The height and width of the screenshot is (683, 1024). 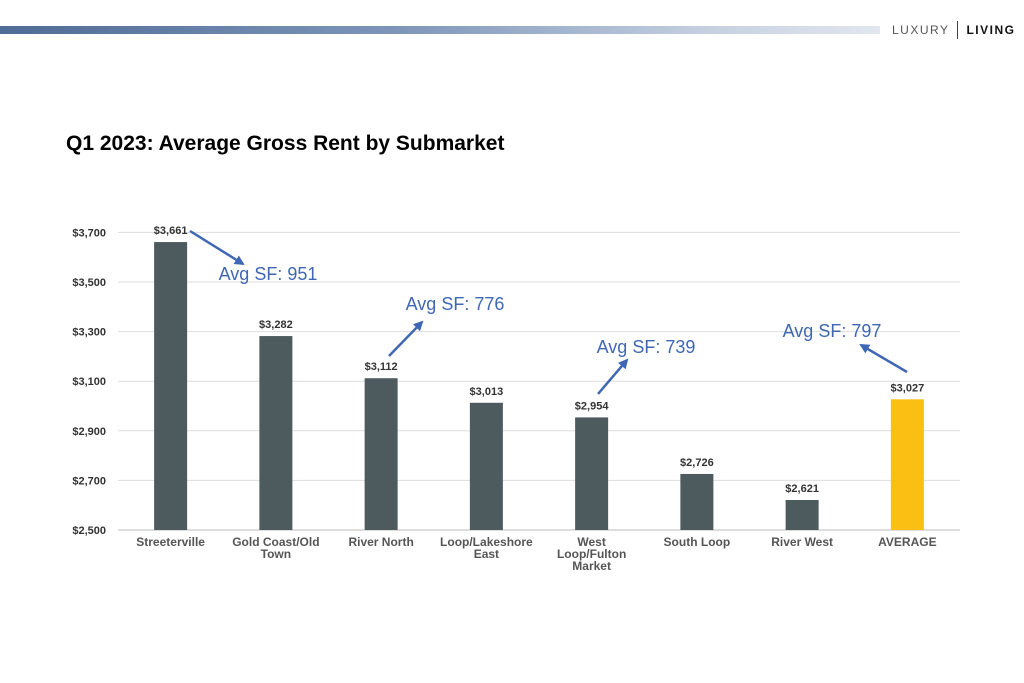 What do you see at coordinates (487, 392) in the screenshot?
I see `data-label: $3,013` at bounding box center [487, 392].